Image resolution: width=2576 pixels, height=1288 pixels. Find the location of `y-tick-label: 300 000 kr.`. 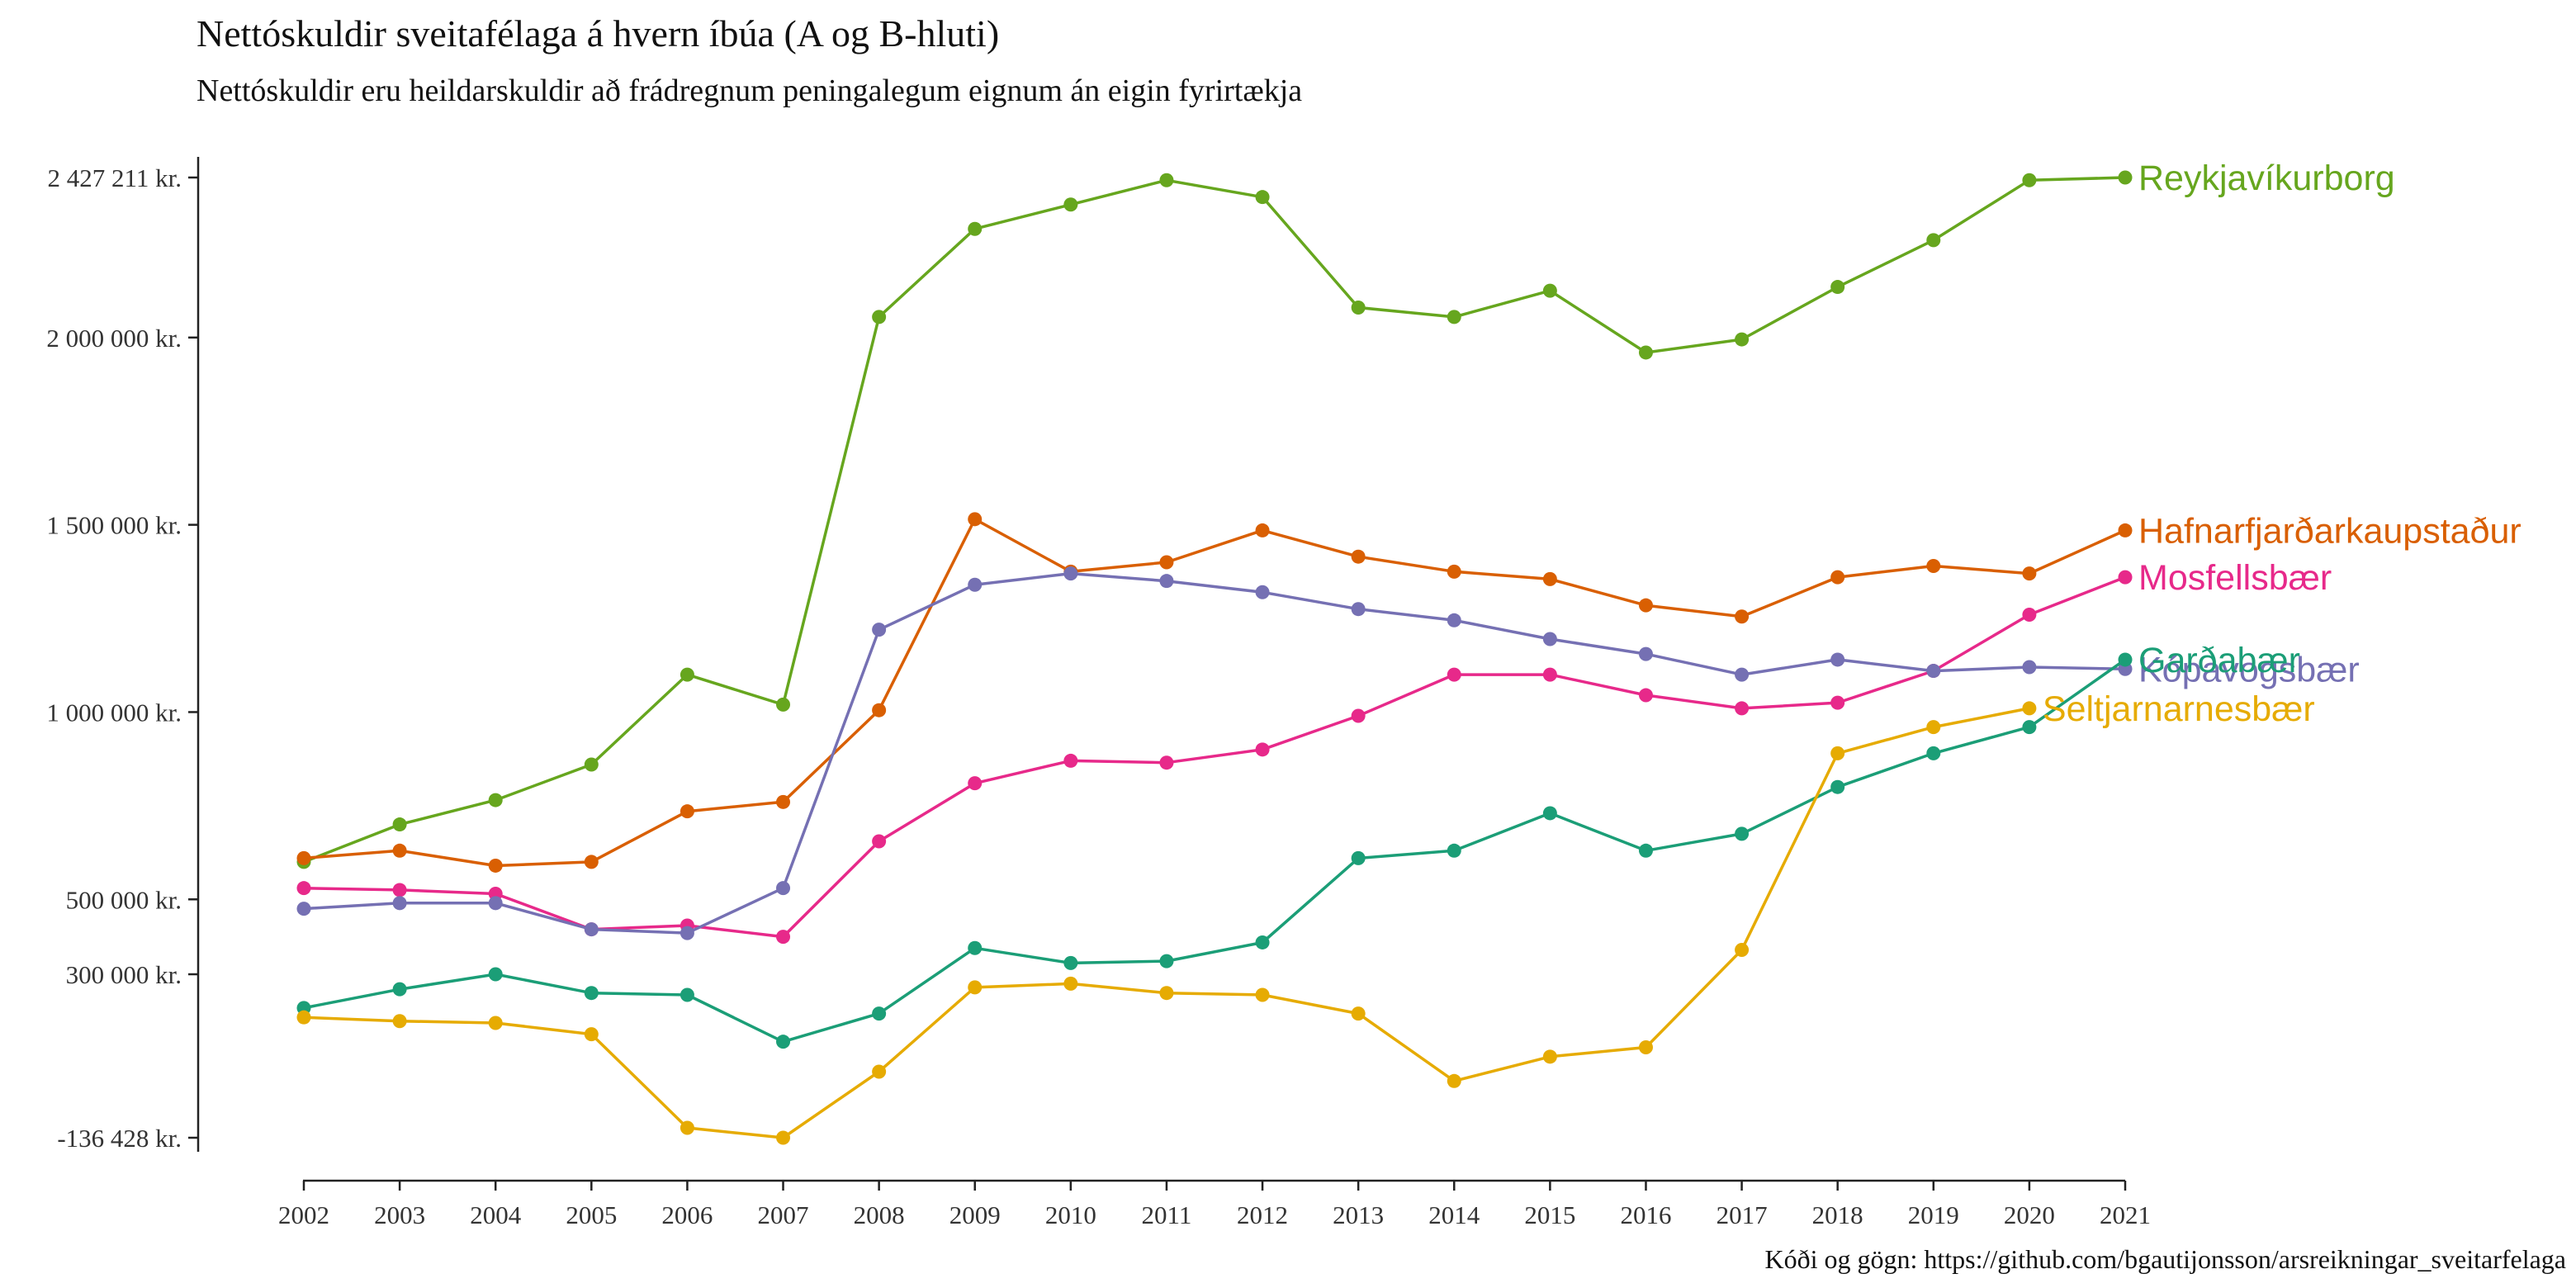

y-tick-label: 300 000 kr. is located at coordinates (124, 974).